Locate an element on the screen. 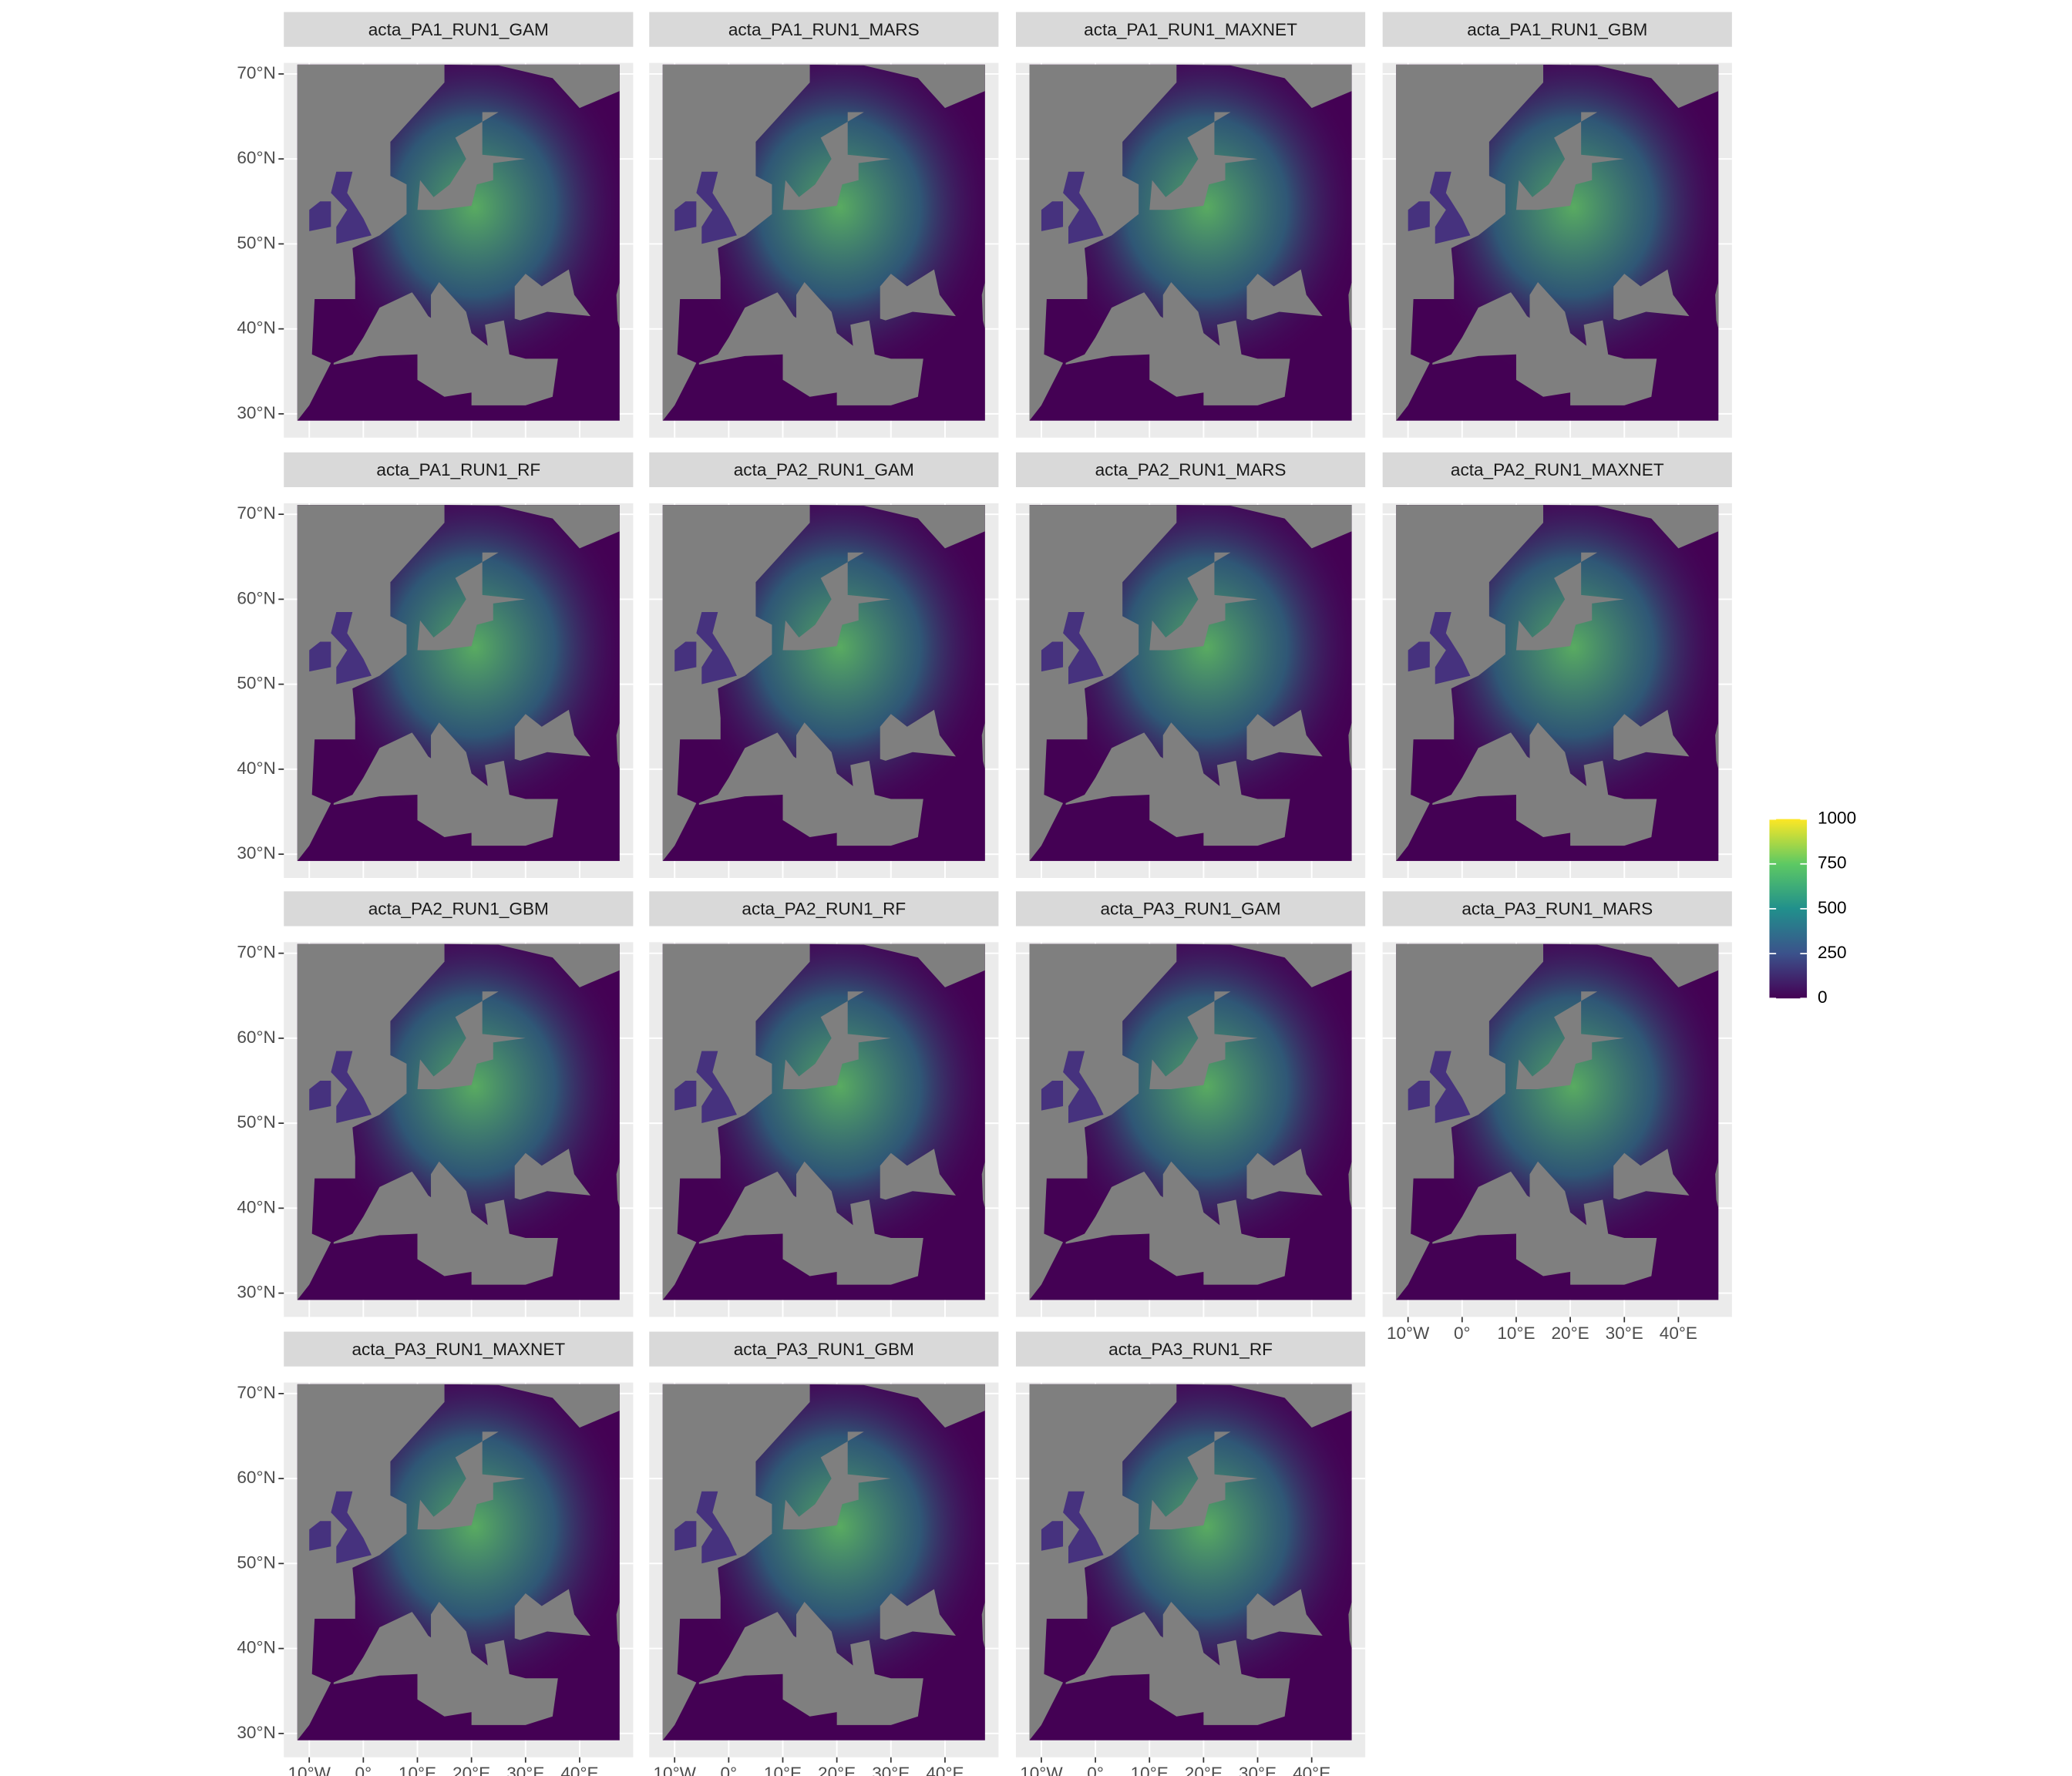 The height and width of the screenshot is (1776, 2072). colorbar-label: 500 is located at coordinates (1833, 907).